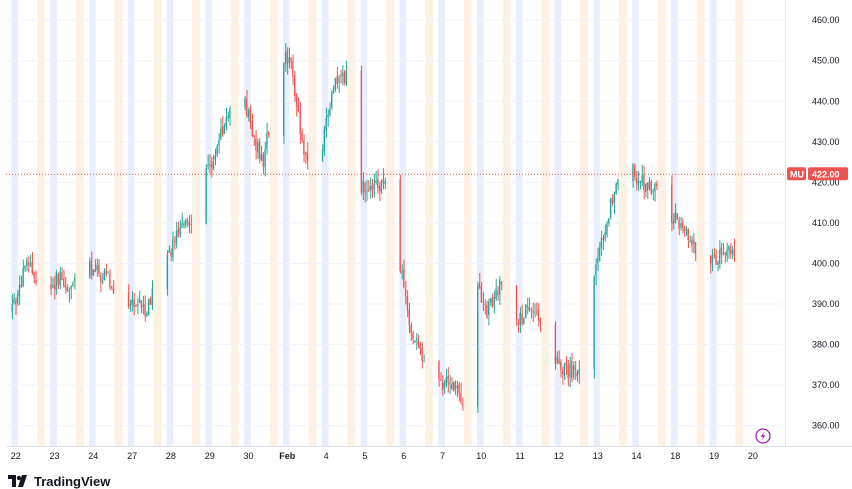  What do you see at coordinates (675, 456) in the screenshot?
I see `x-tick-label: 18` at bounding box center [675, 456].